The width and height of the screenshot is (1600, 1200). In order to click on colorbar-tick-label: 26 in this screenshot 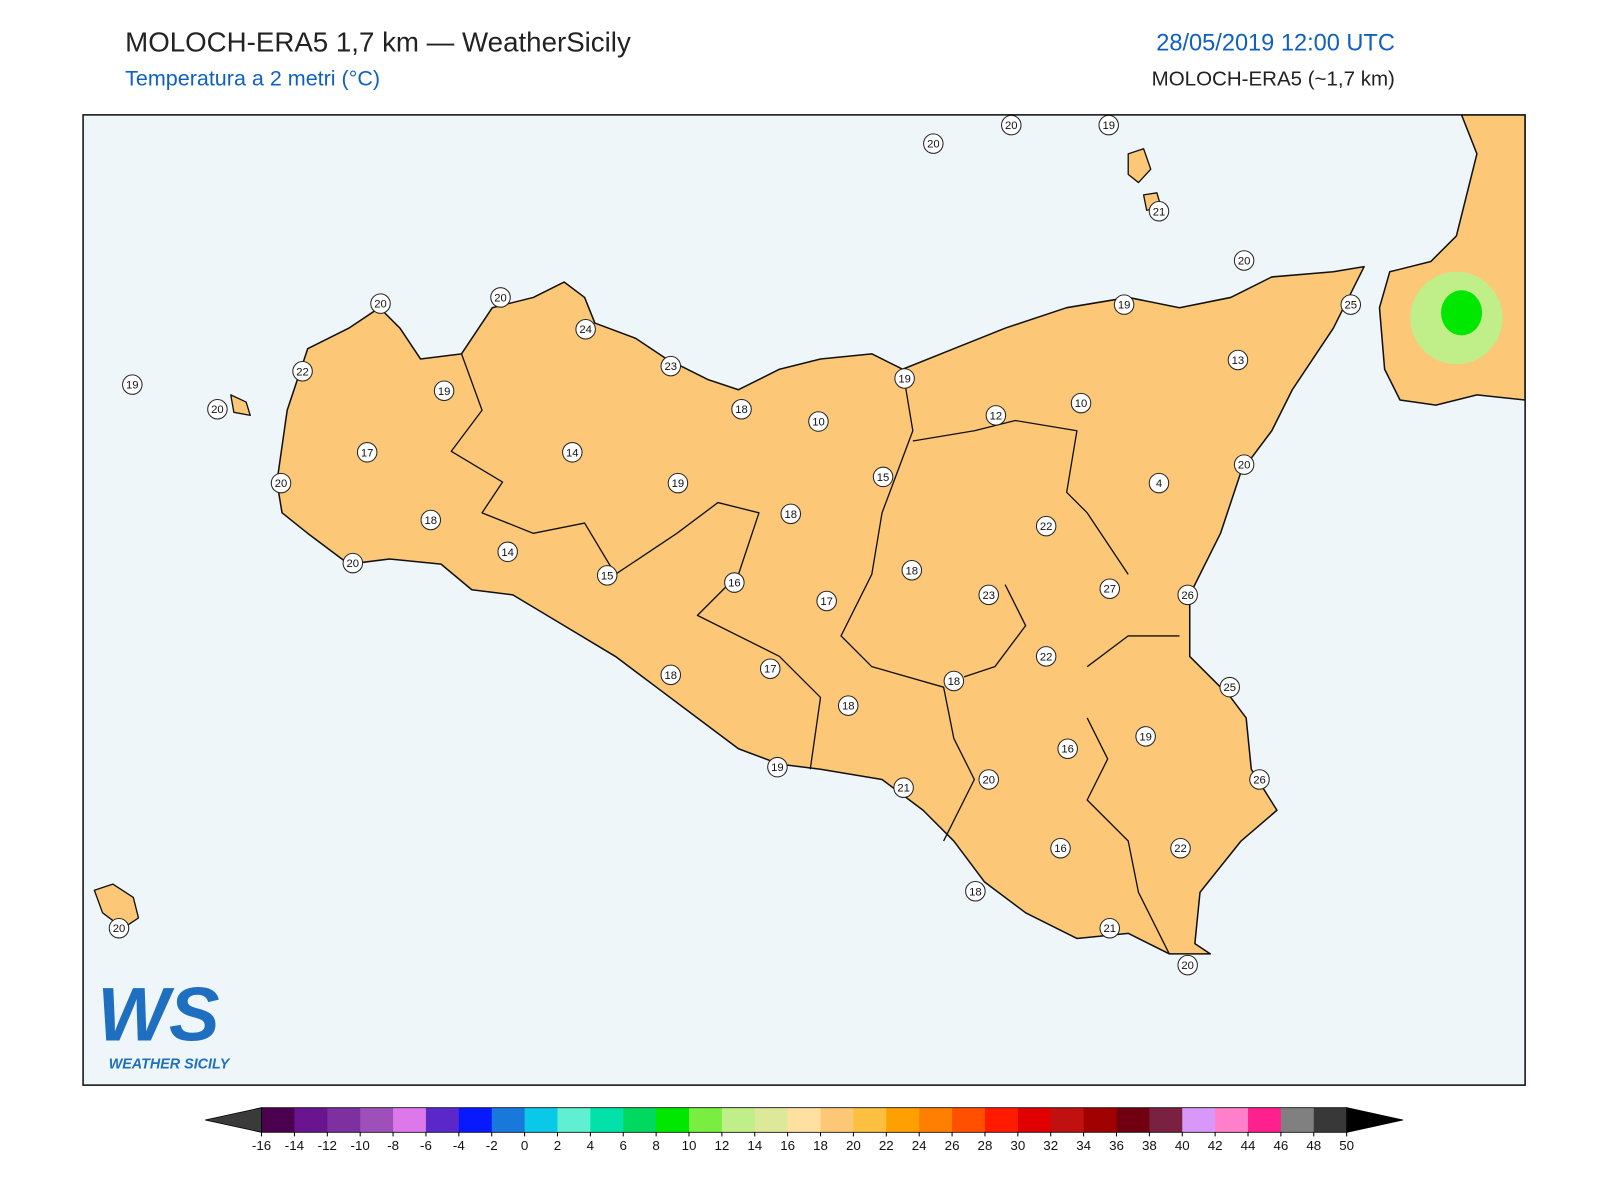, I will do `click(952, 1145)`.